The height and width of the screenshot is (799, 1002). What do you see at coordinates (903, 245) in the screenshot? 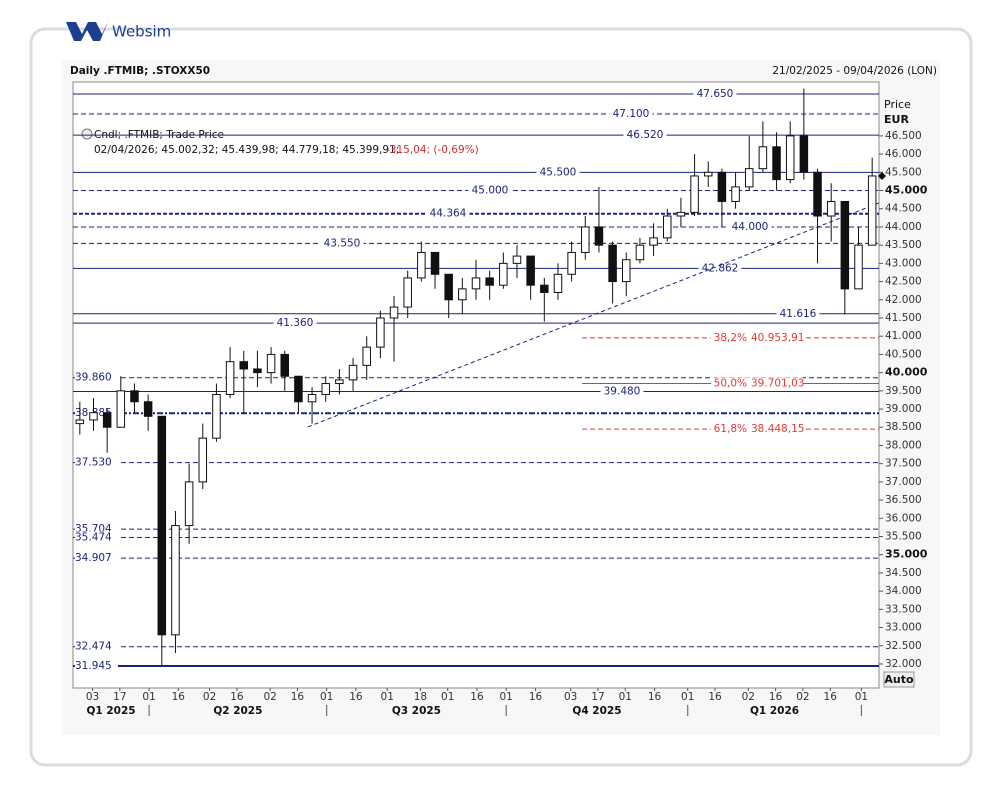
I see `y-tick-label: 43.500` at bounding box center [903, 245].